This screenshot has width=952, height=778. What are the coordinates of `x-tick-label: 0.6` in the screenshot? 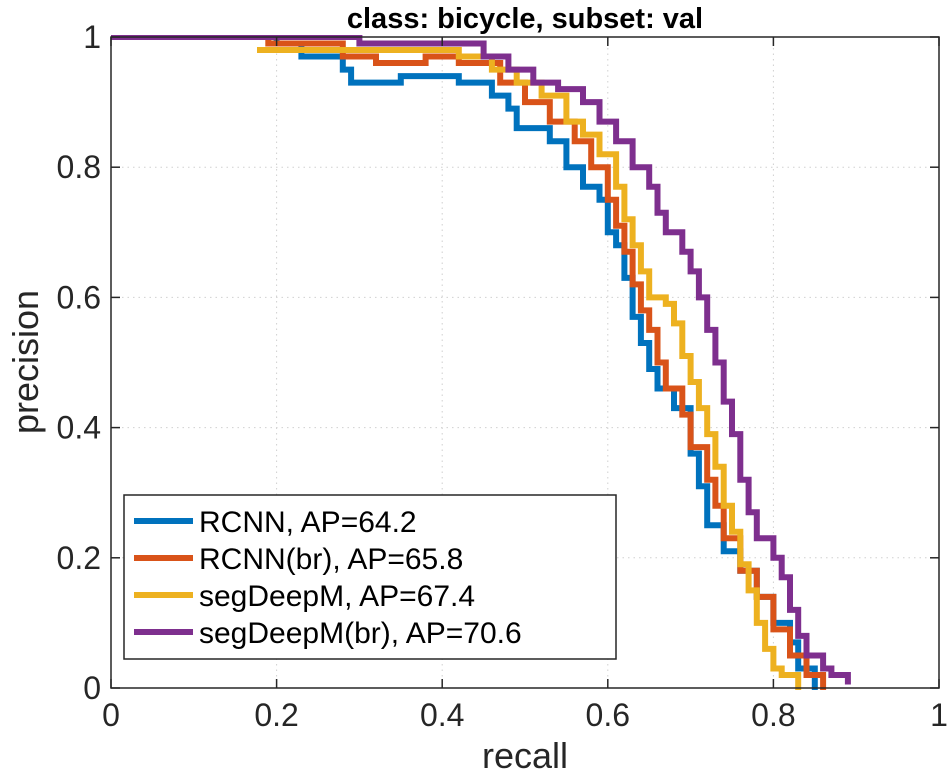 It's located at (608, 715).